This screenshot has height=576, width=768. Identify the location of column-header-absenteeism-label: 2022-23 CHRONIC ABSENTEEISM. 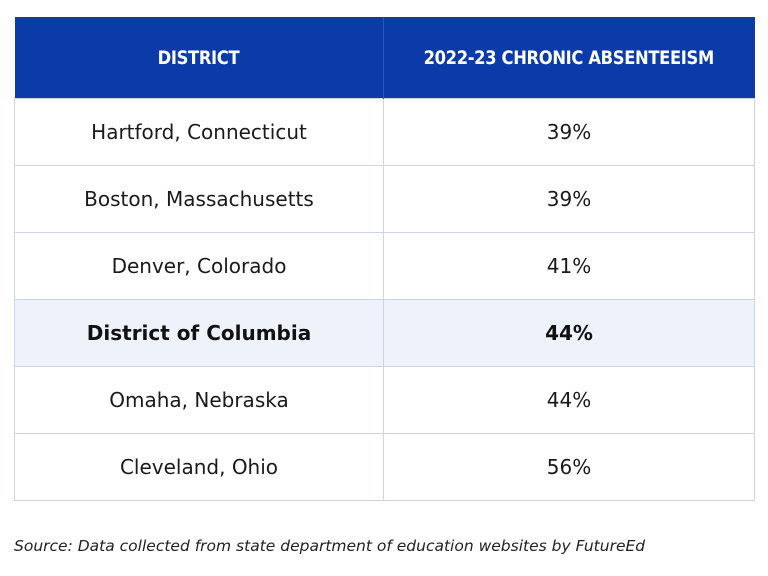
(569, 57).